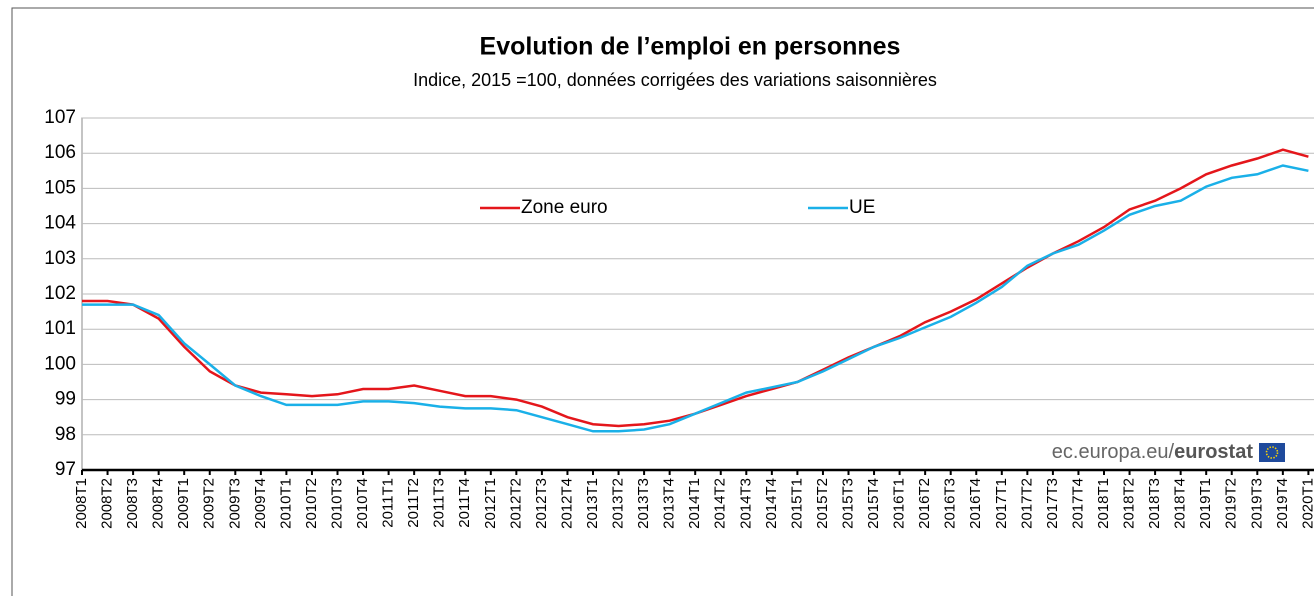  What do you see at coordinates (60, 187) in the screenshot?
I see `y-tick-label: 105` at bounding box center [60, 187].